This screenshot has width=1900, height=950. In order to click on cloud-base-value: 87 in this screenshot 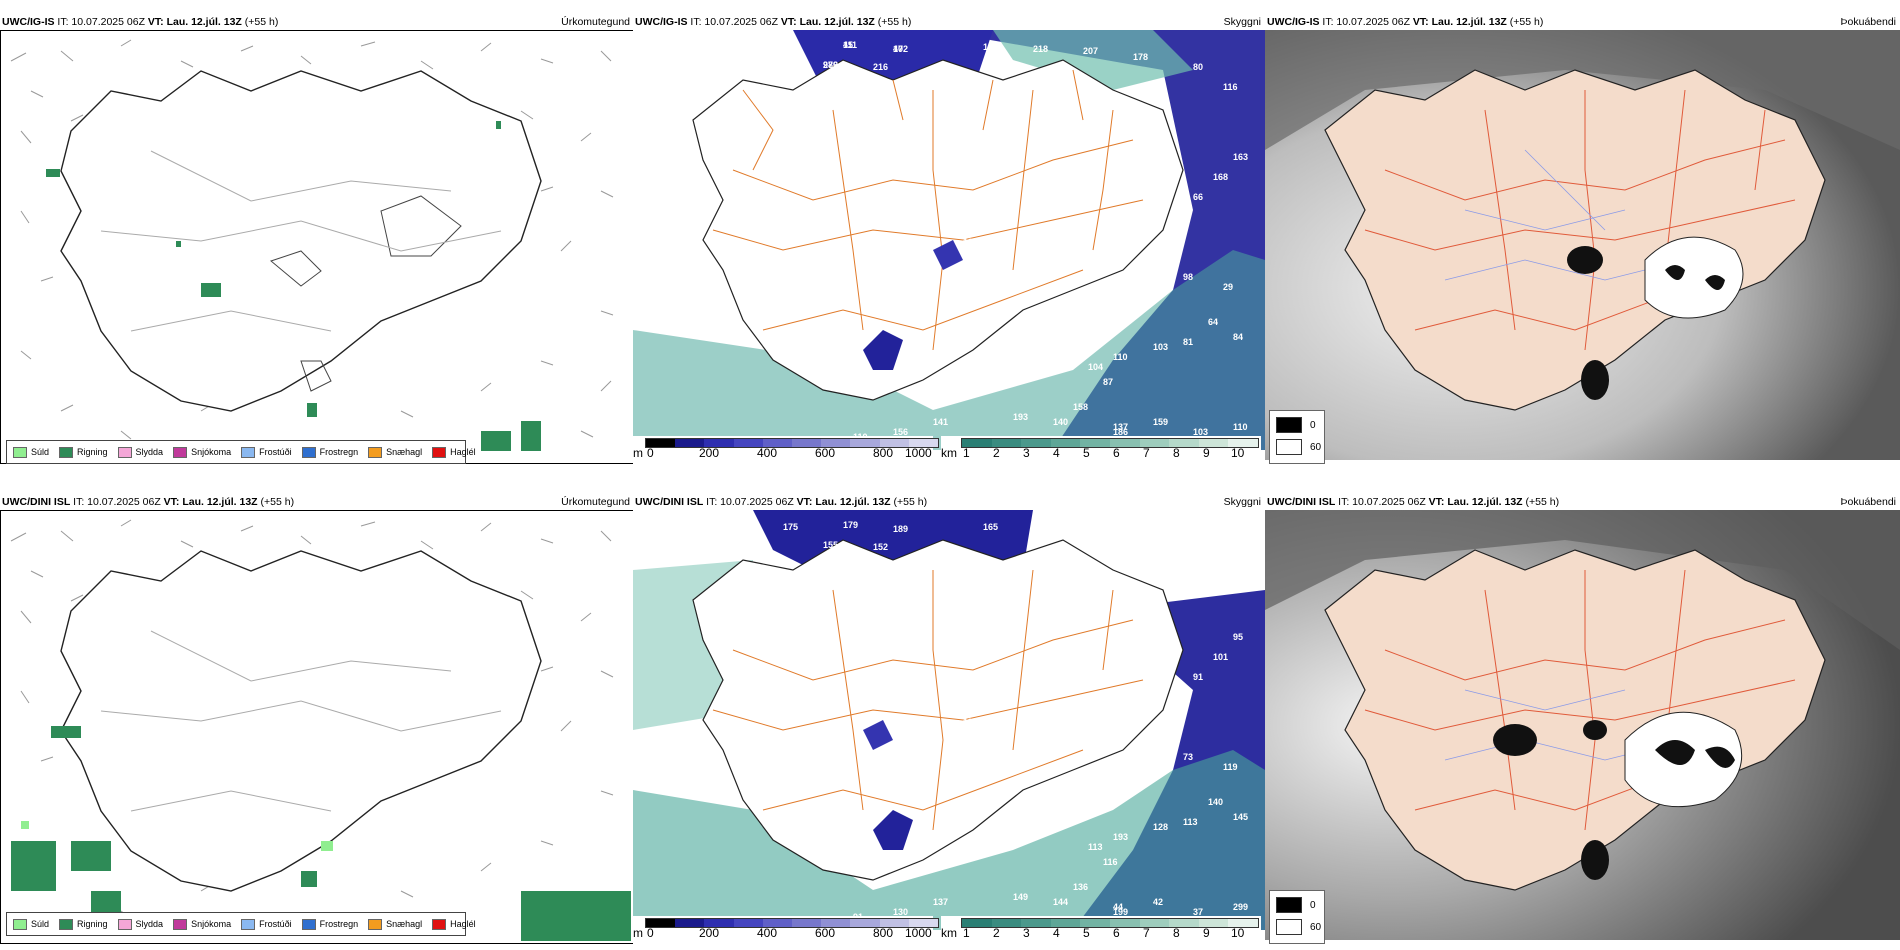, I will do `click(1108, 382)`.